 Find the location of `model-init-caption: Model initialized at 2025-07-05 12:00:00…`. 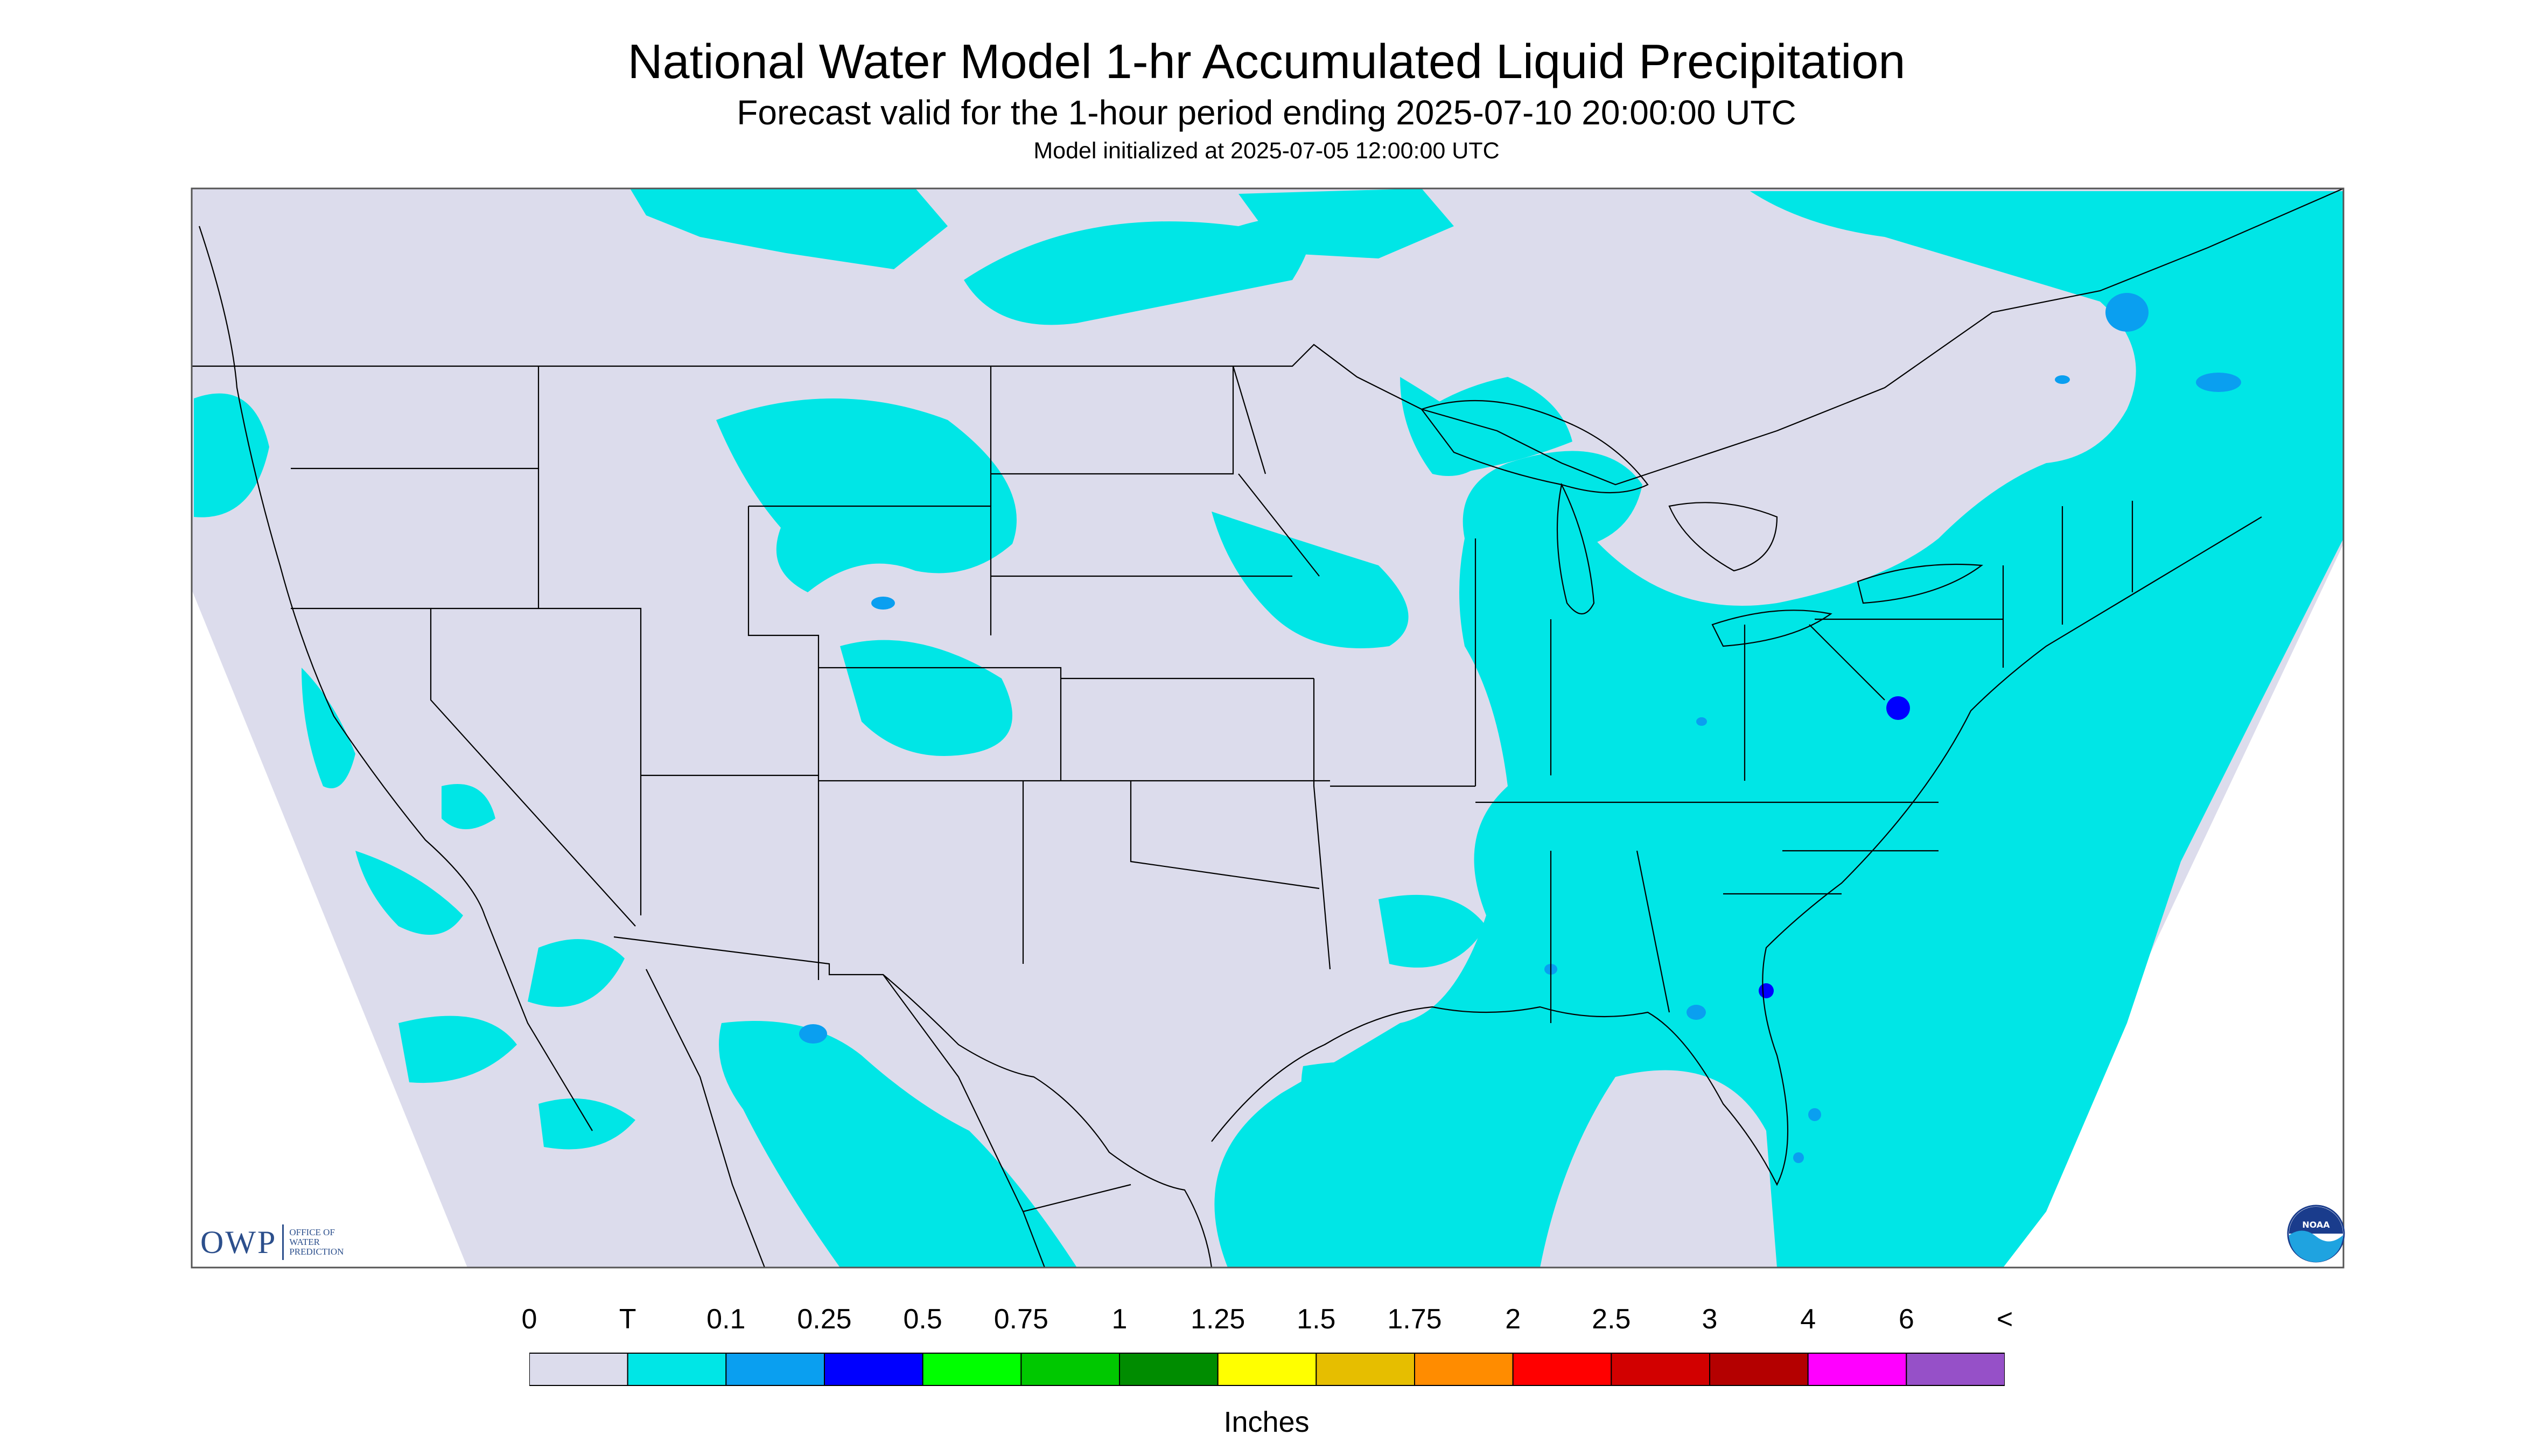

model-init-caption: Model initialized at 2025-07-05 12:00:00… is located at coordinates (1266, 151).